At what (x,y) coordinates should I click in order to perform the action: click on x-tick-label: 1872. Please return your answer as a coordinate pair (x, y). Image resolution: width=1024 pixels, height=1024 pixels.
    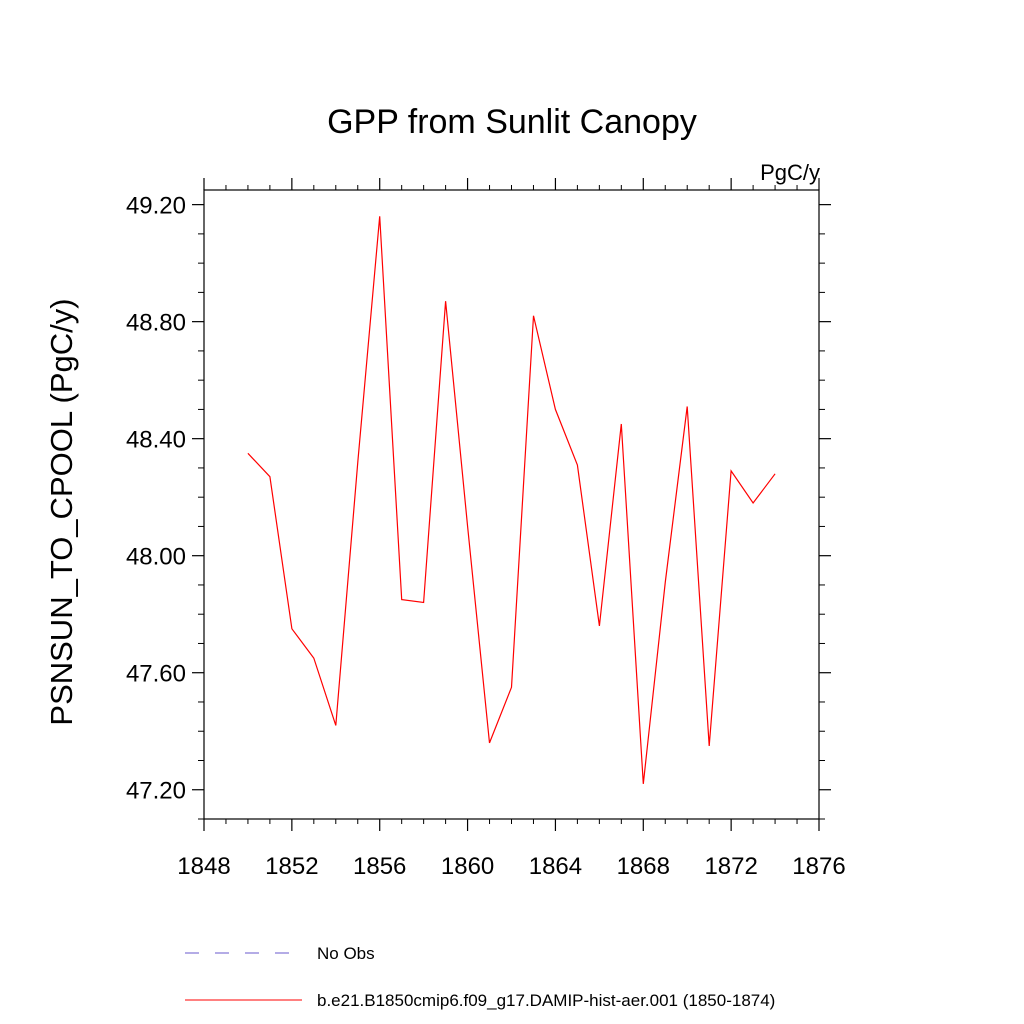
    Looking at the image, I should click on (730, 866).